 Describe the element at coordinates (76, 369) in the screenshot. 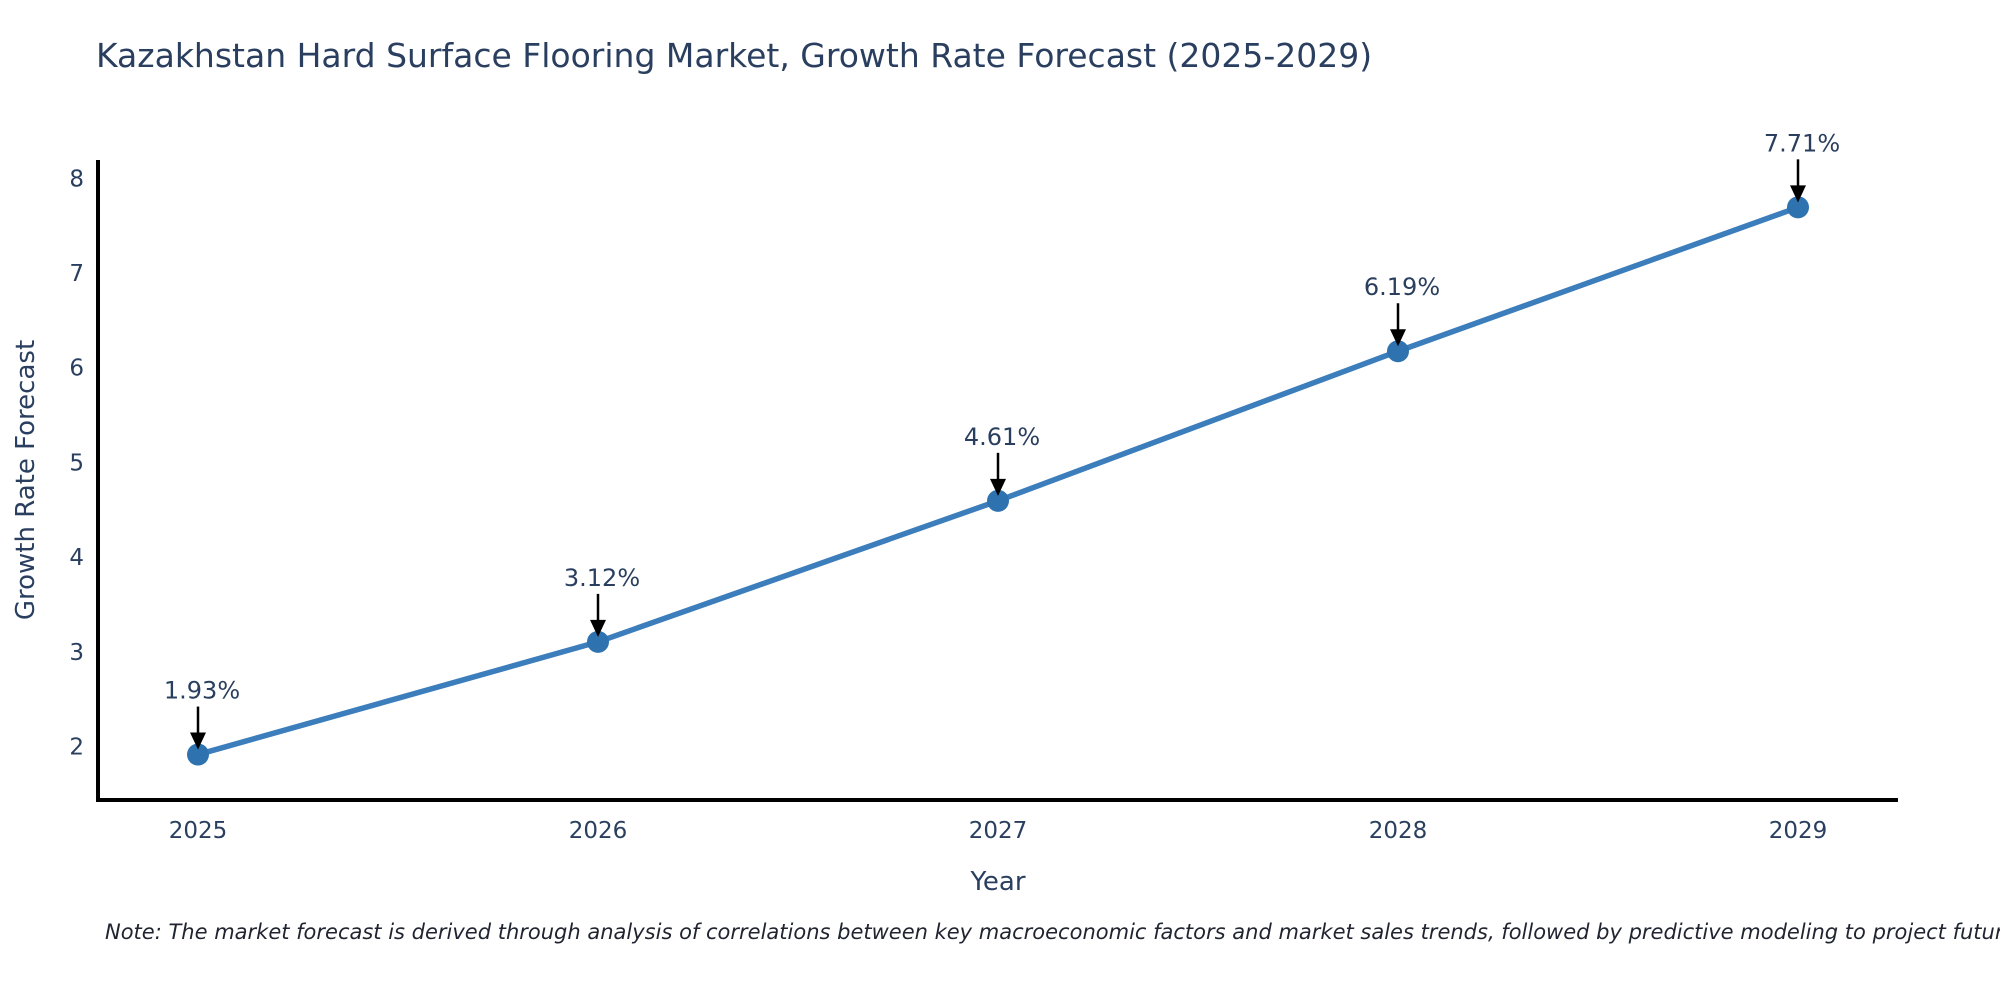

I see `y-tick-label: 6` at that location.